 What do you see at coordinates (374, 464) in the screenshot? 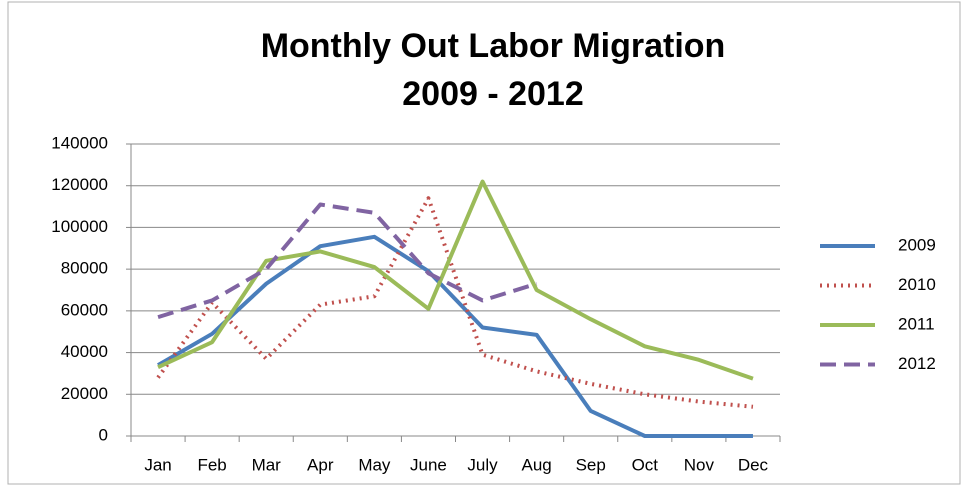
I see `x-tick-label: May` at bounding box center [374, 464].